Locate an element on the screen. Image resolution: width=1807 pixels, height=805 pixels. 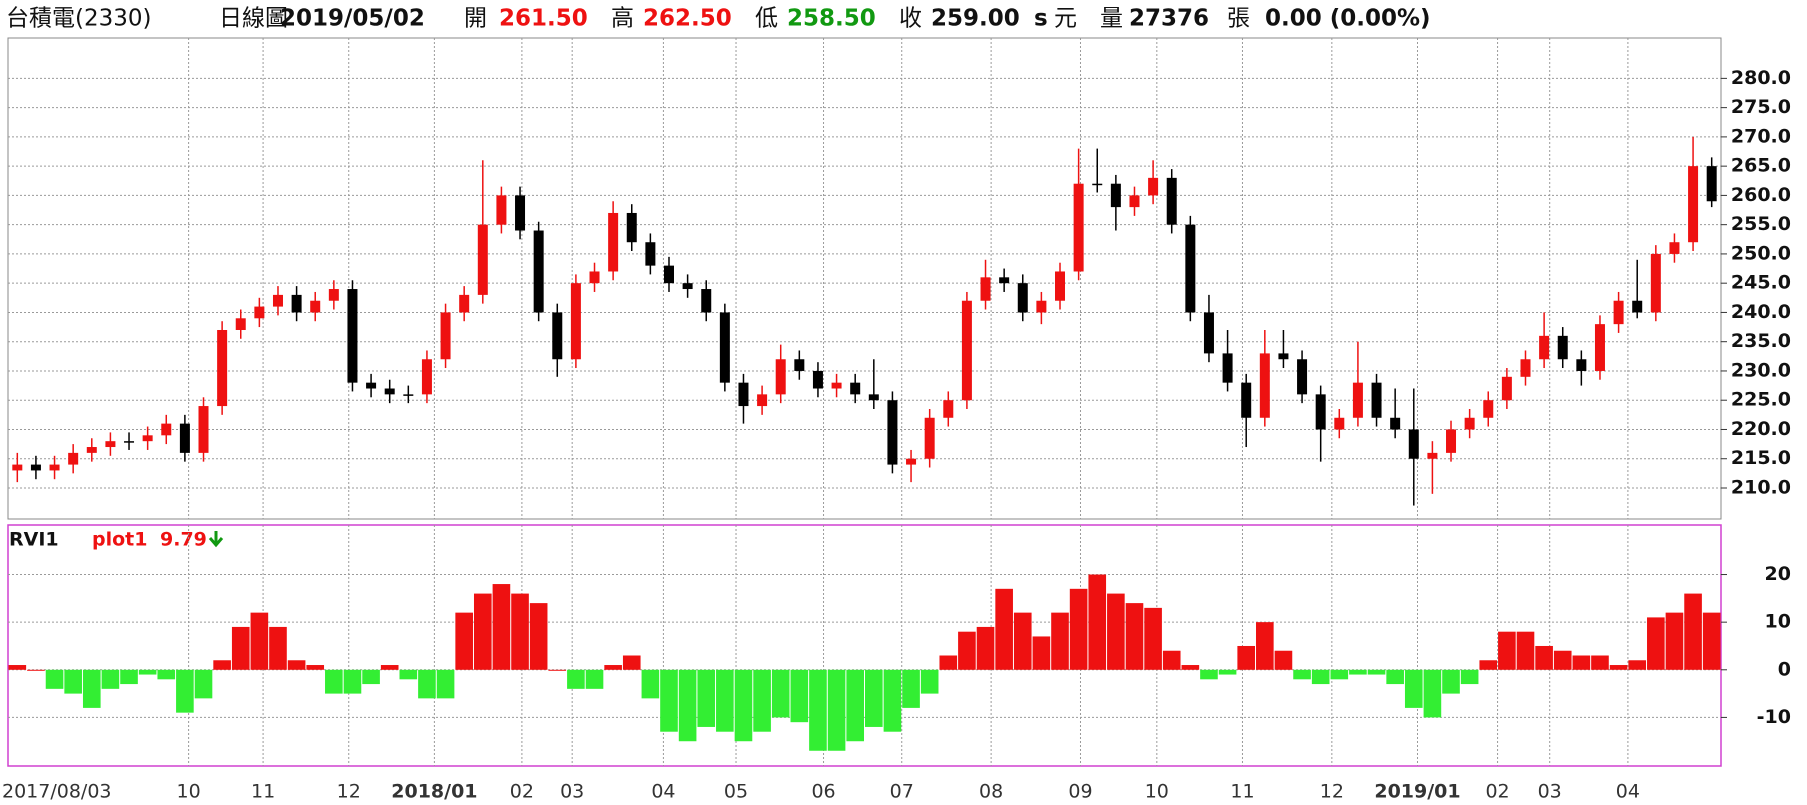
x-tick-label: 03 is located at coordinates (1550, 792).